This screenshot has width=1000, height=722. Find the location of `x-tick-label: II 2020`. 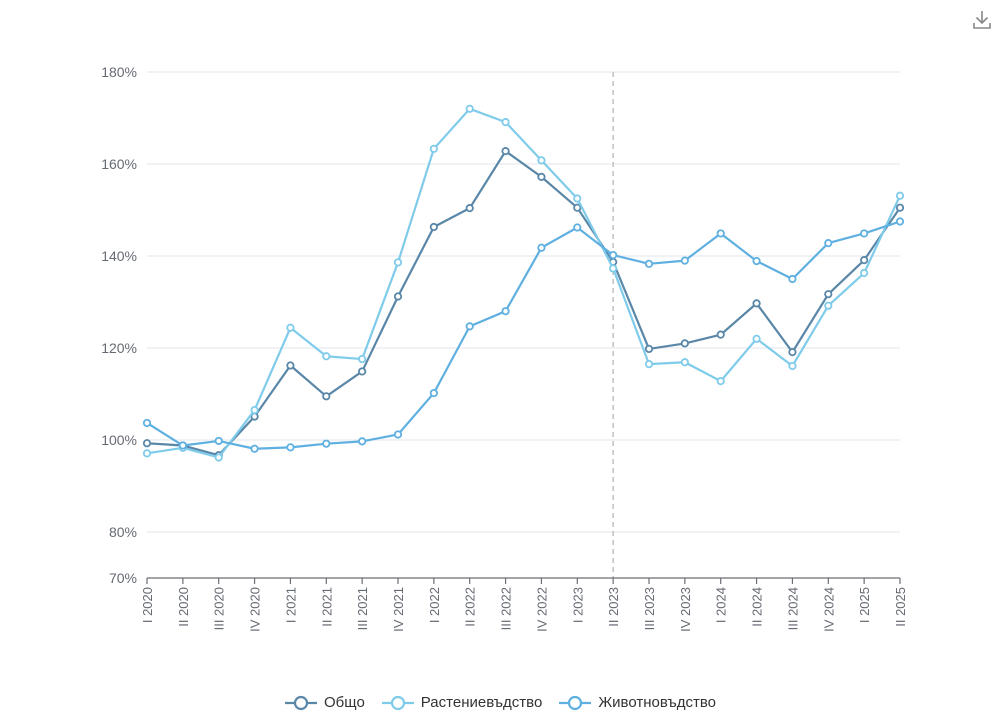

x-tick-label: II 2020 is located at coordinates (183, 607).